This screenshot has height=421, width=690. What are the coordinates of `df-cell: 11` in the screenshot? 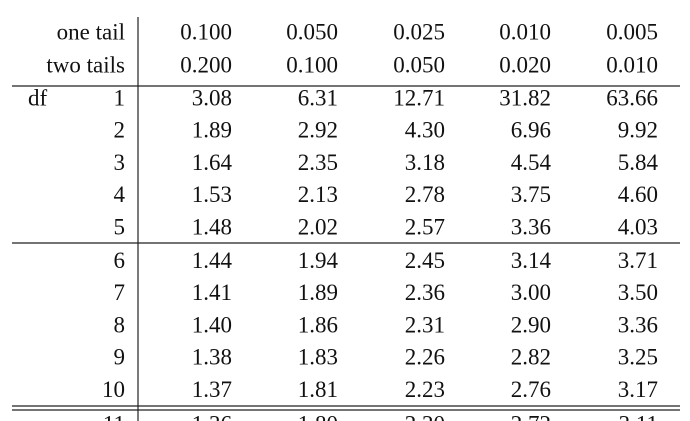 It's located at (114, 416).